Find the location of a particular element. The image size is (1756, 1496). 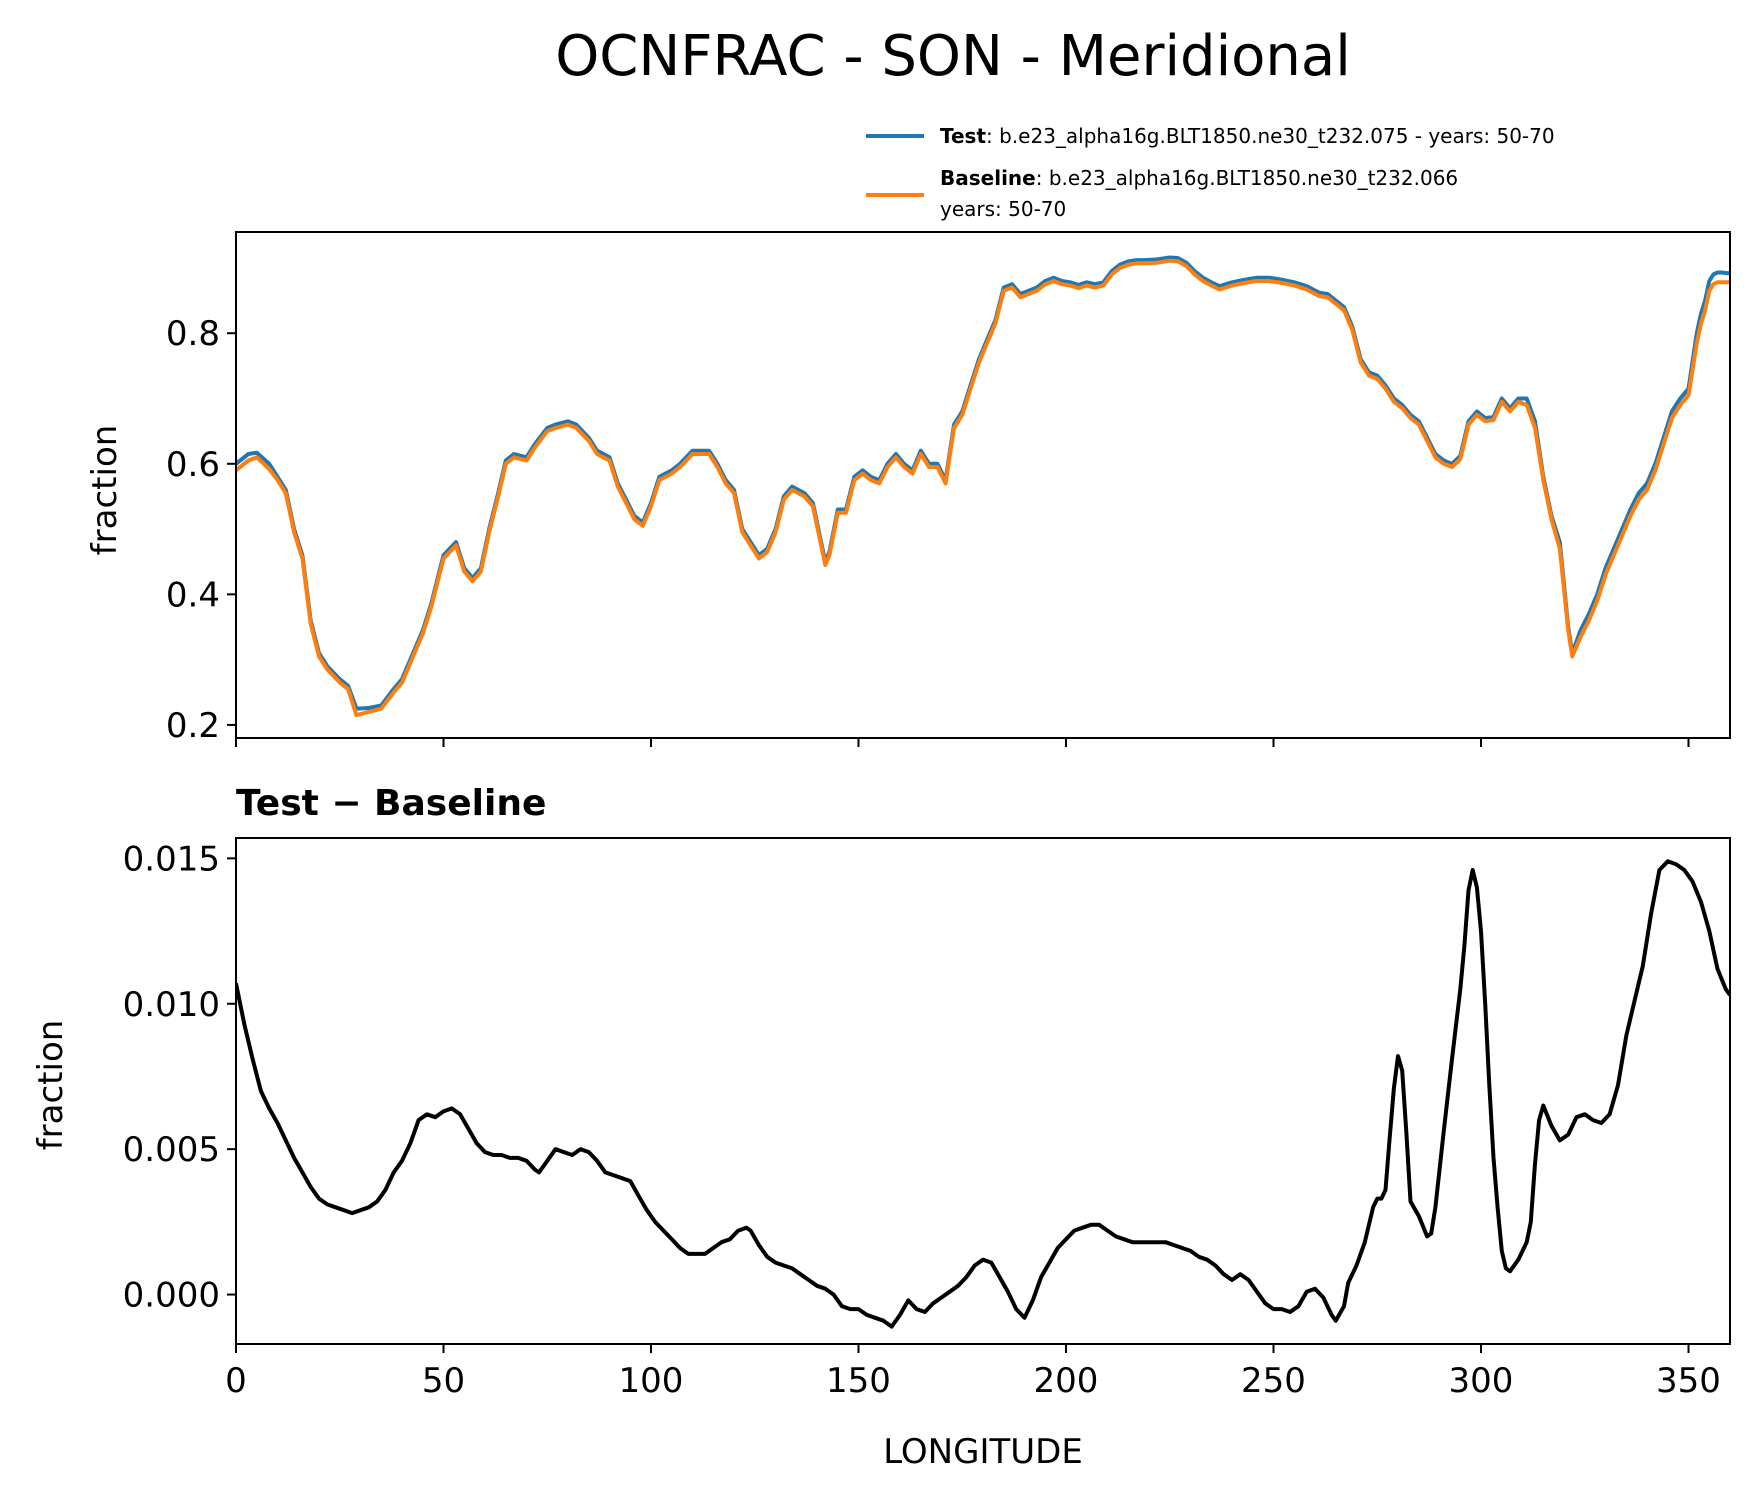

top-y-axis-label: fraction is located at coordinates (105, 490).